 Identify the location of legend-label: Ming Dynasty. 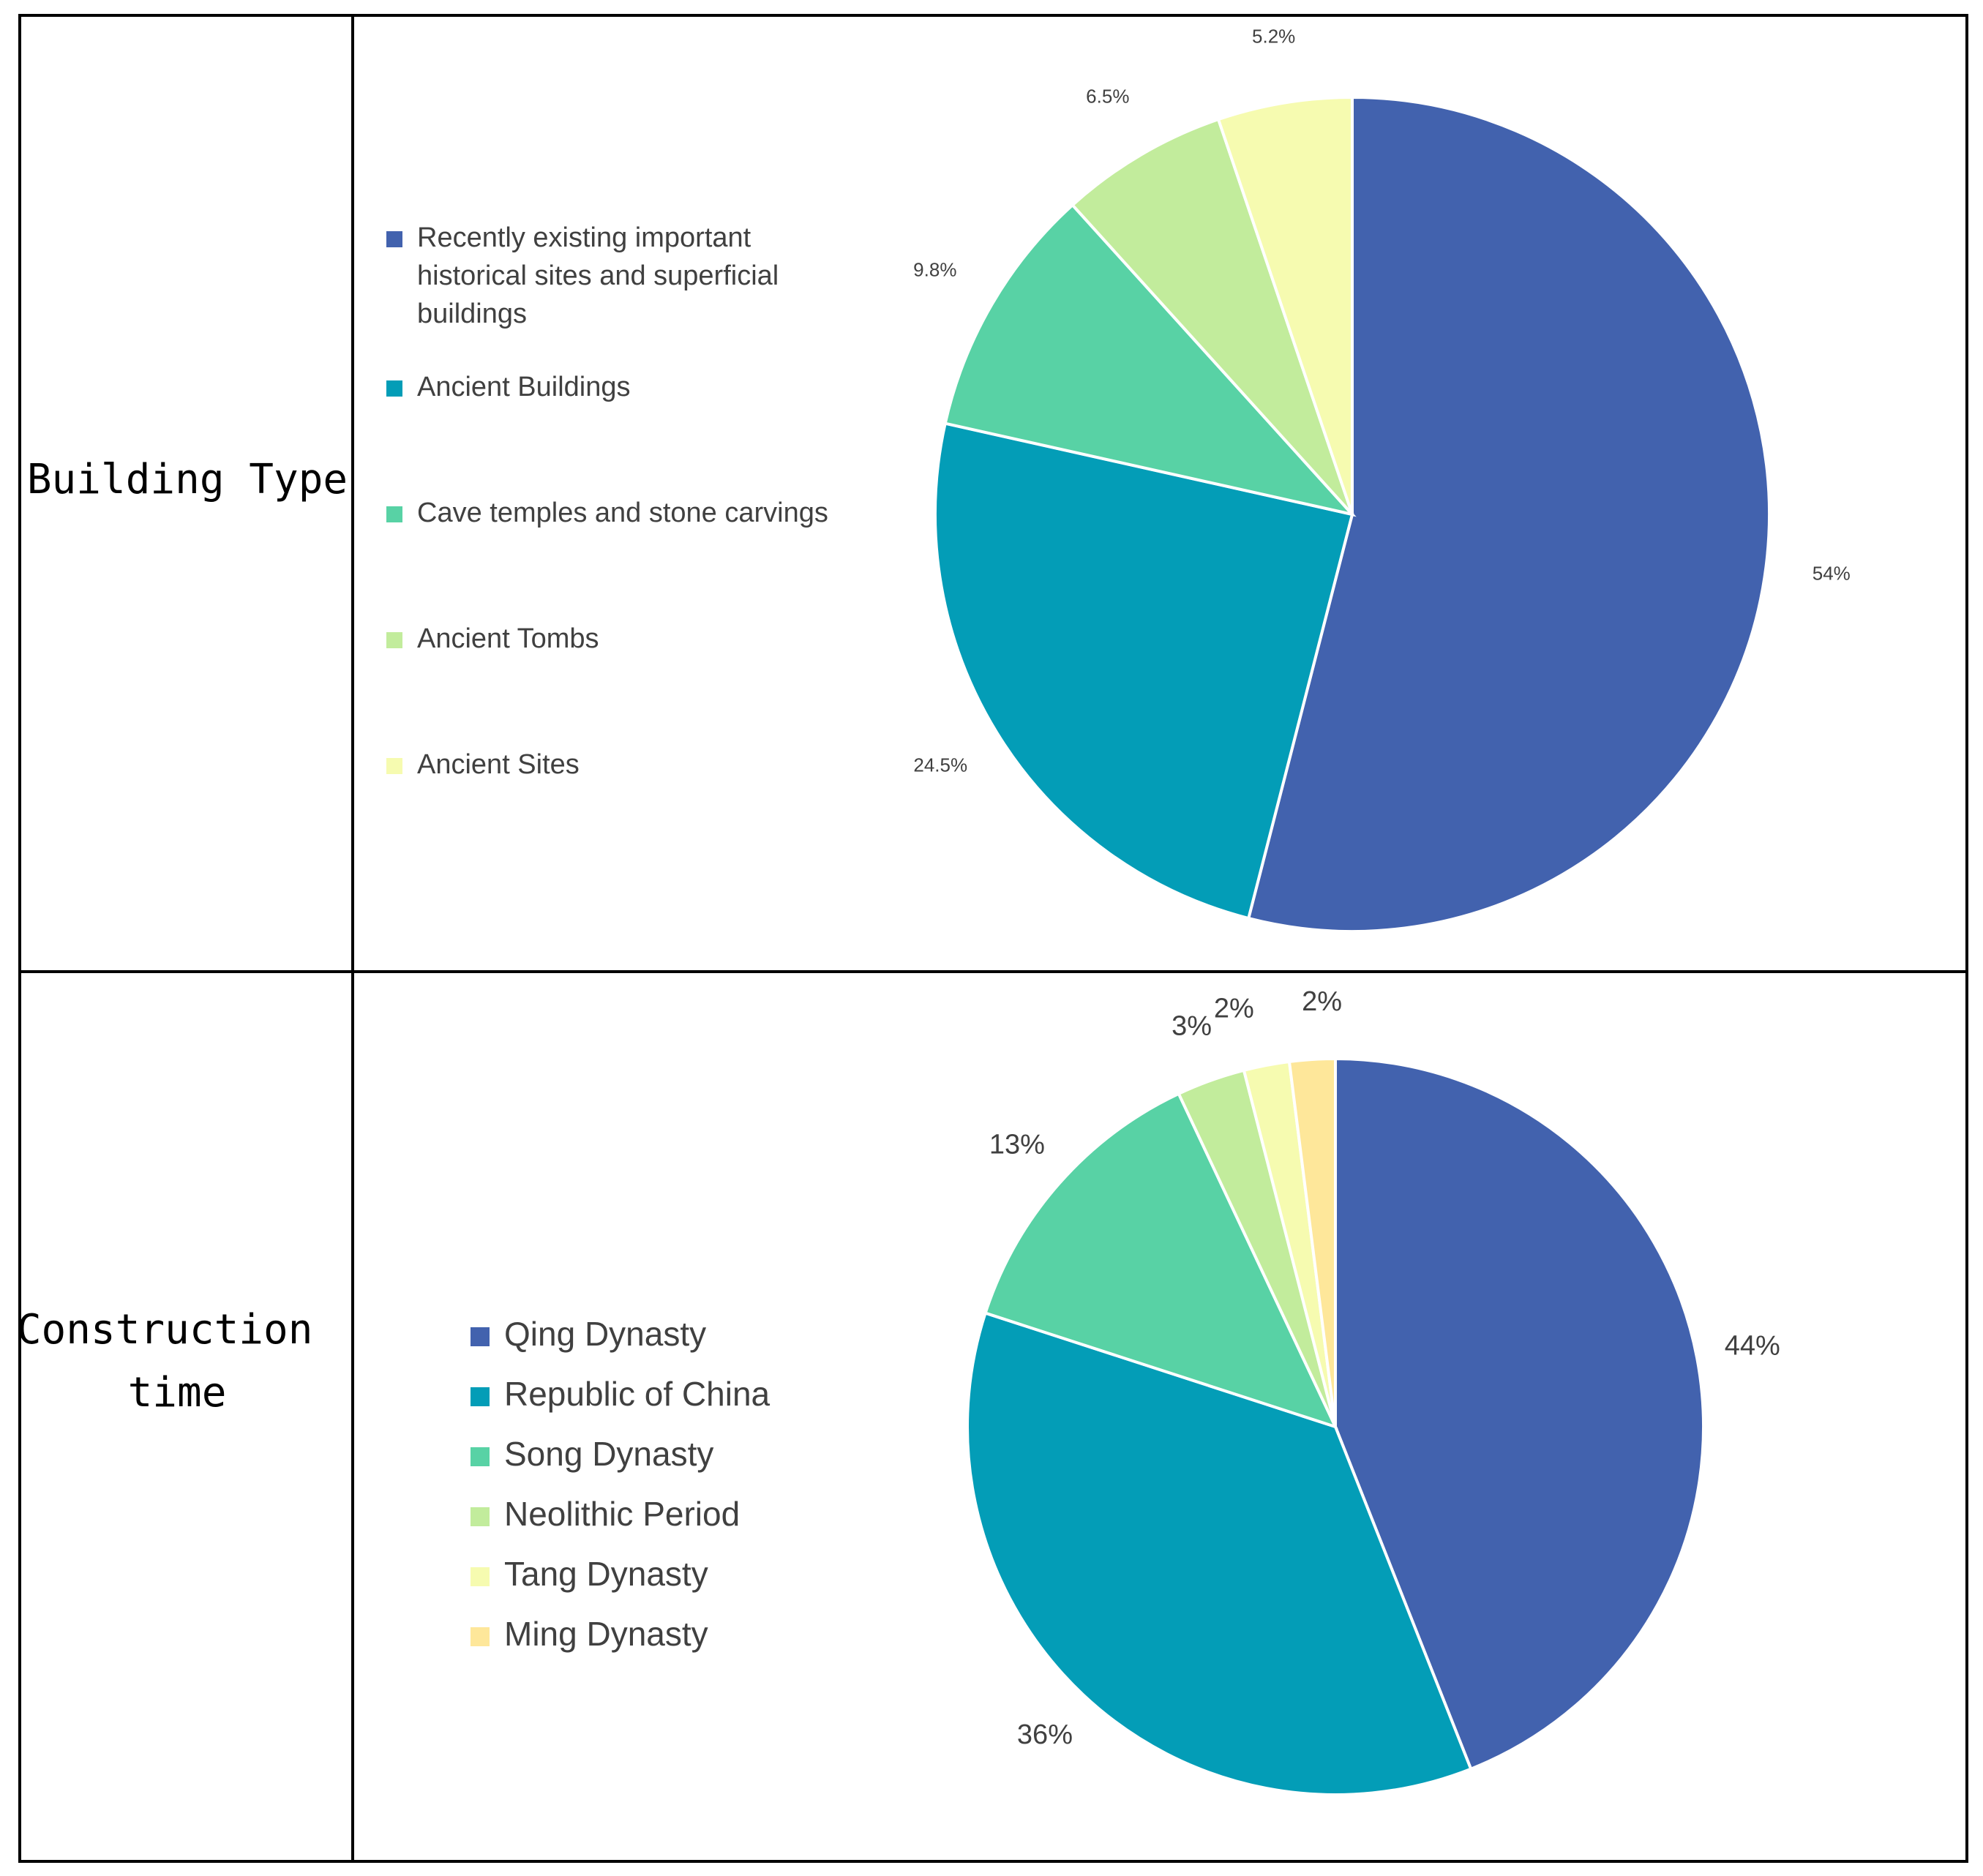
(606, 1634).